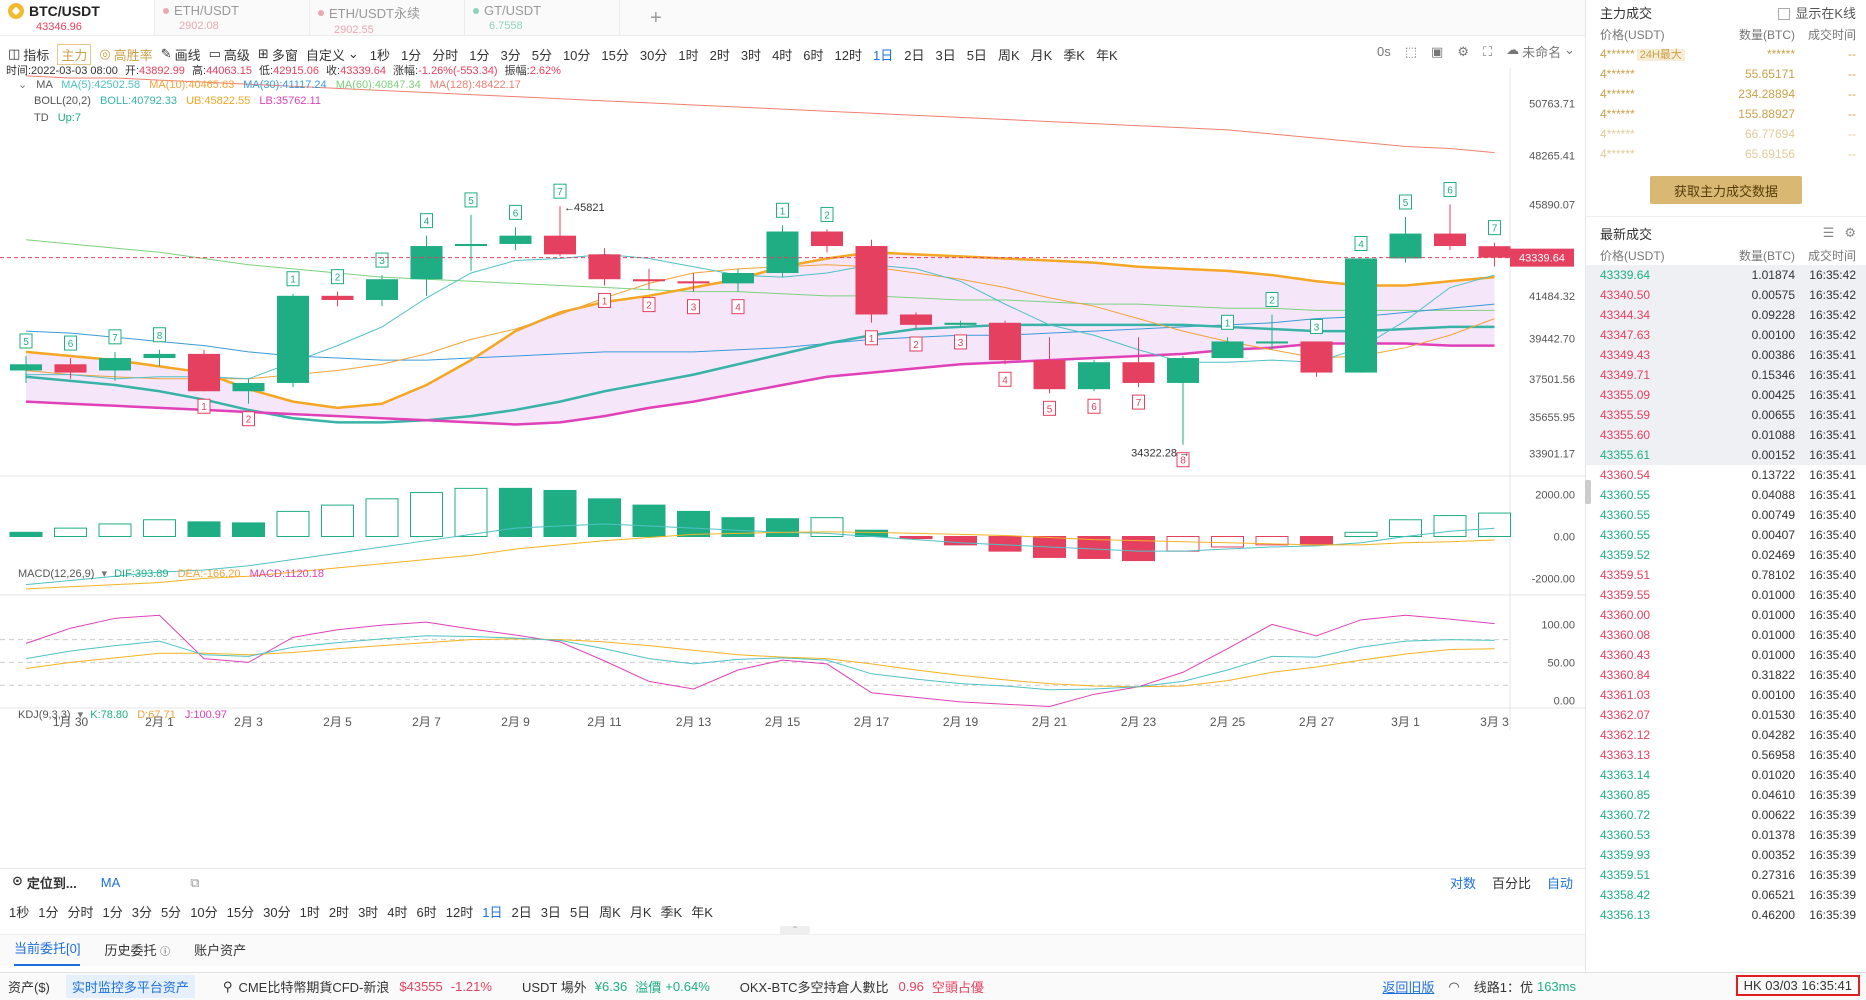  I want to click on list-icon: ☰, so click(1828, 232).